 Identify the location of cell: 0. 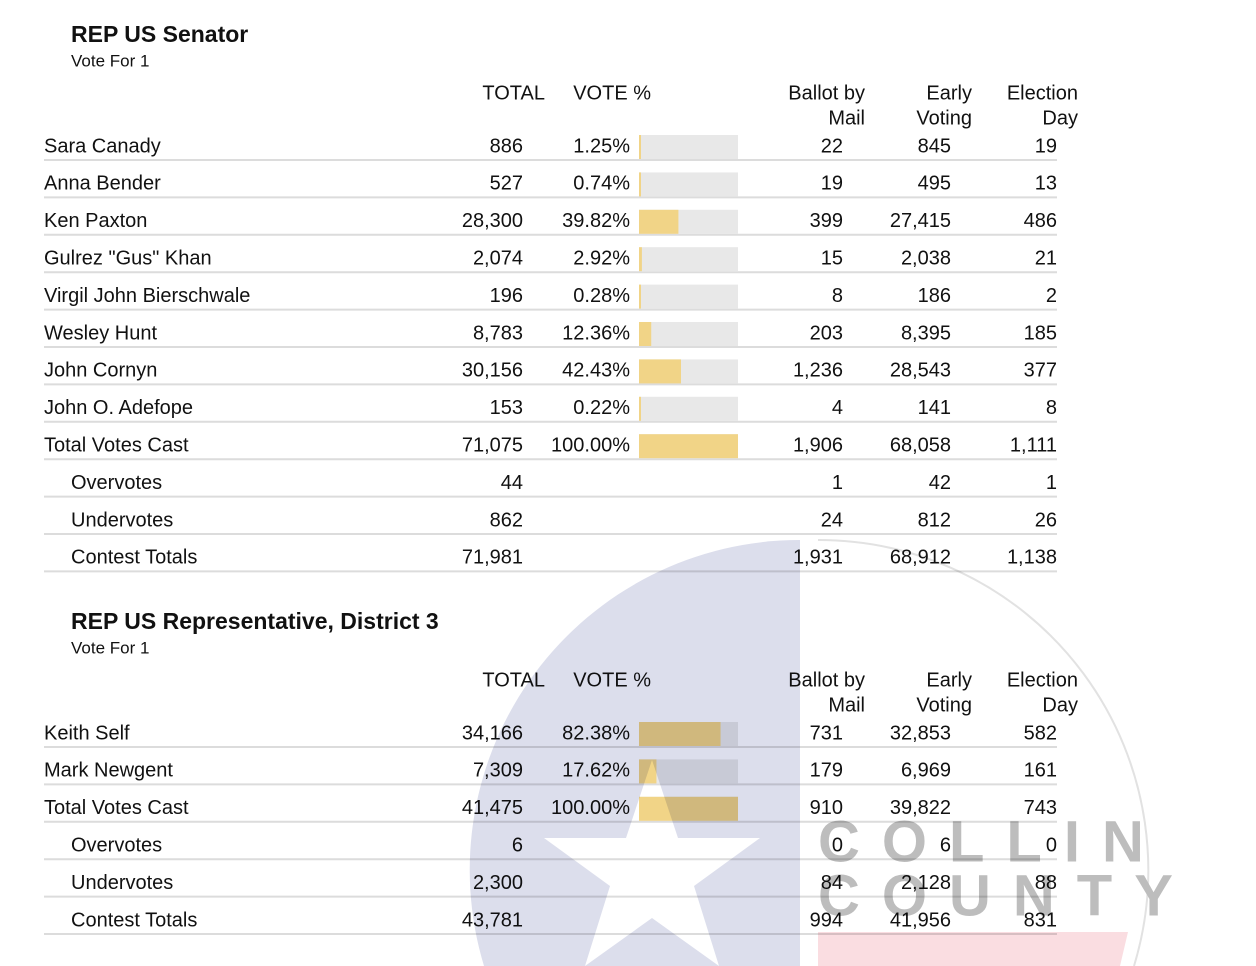
(1051, 845).